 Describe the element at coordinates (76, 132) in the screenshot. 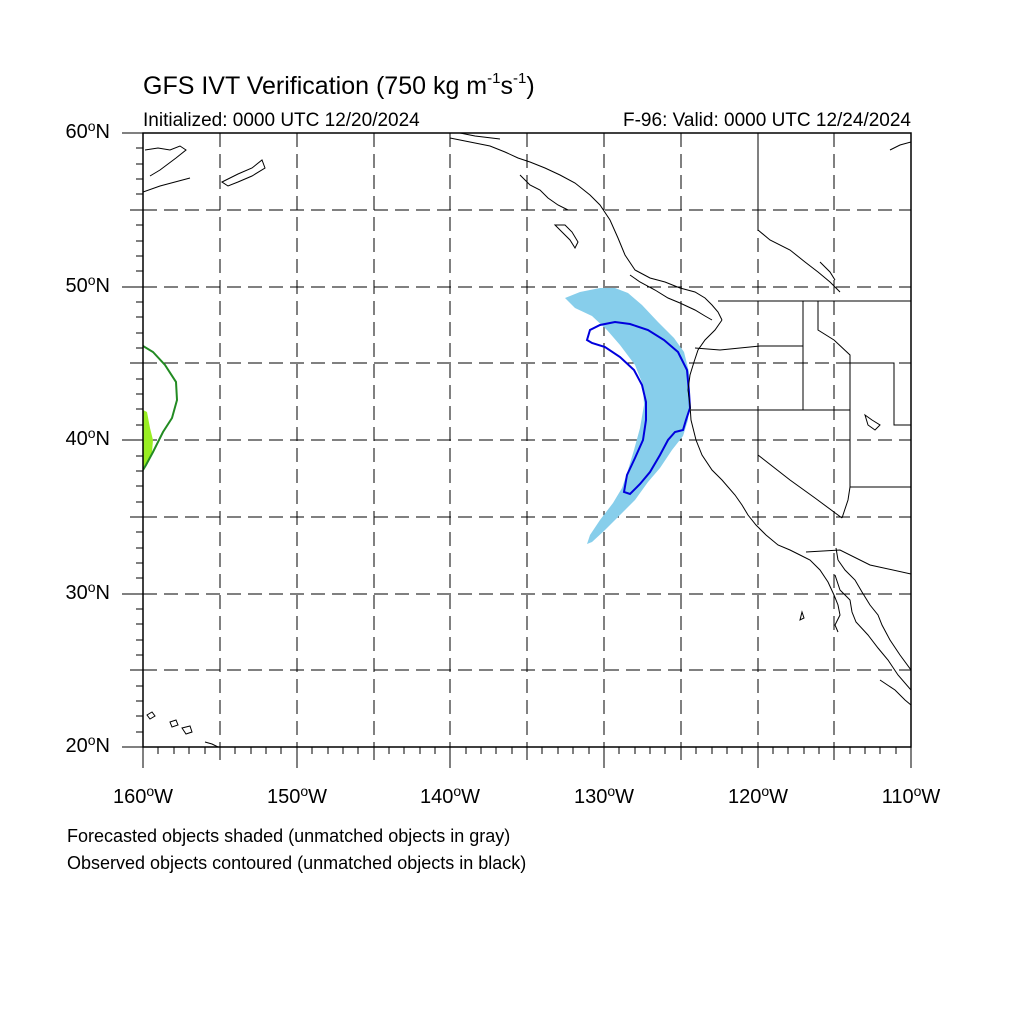

I see `lat-label-value: 60` at that location.